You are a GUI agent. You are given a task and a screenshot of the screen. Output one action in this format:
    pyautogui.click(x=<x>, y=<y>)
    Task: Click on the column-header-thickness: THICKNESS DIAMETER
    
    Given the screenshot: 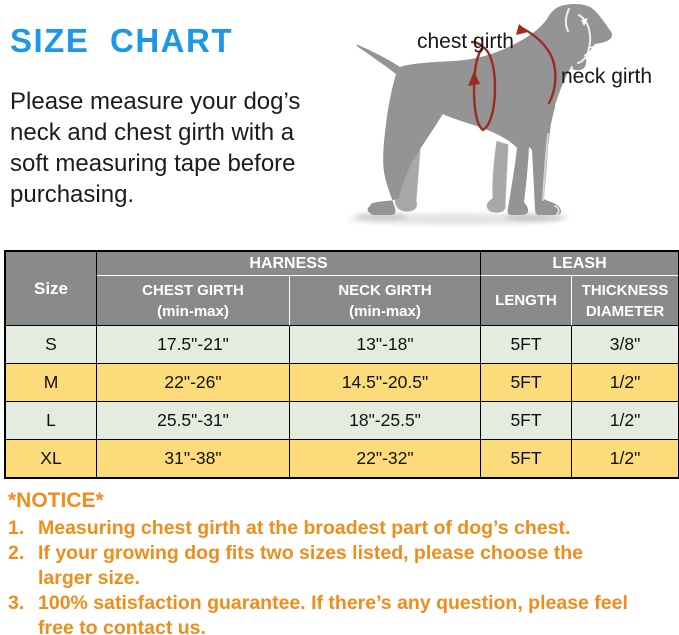 What is the action you would take?
    pyautogui.click(x=625, y=301)
    